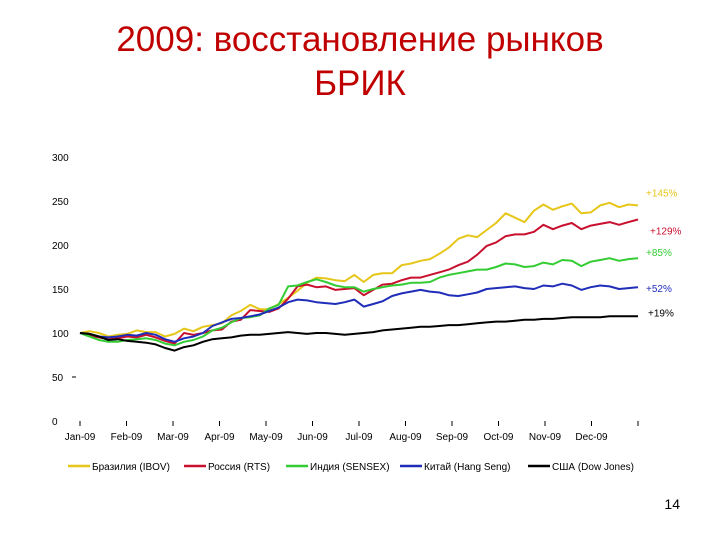 The height and width of the screenshot is (540, 720). I want to click on x-tick-label: Aug-09, so click(405, 437).